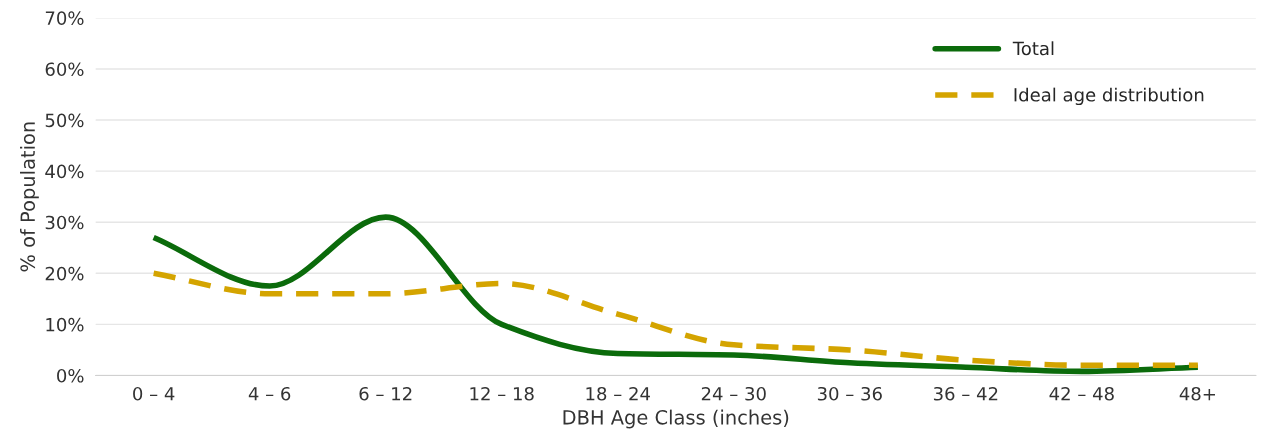  Describe the element at coordinates (269, 393) in the screenshot. I see `x-tick-label: 4 – 6` at that location.